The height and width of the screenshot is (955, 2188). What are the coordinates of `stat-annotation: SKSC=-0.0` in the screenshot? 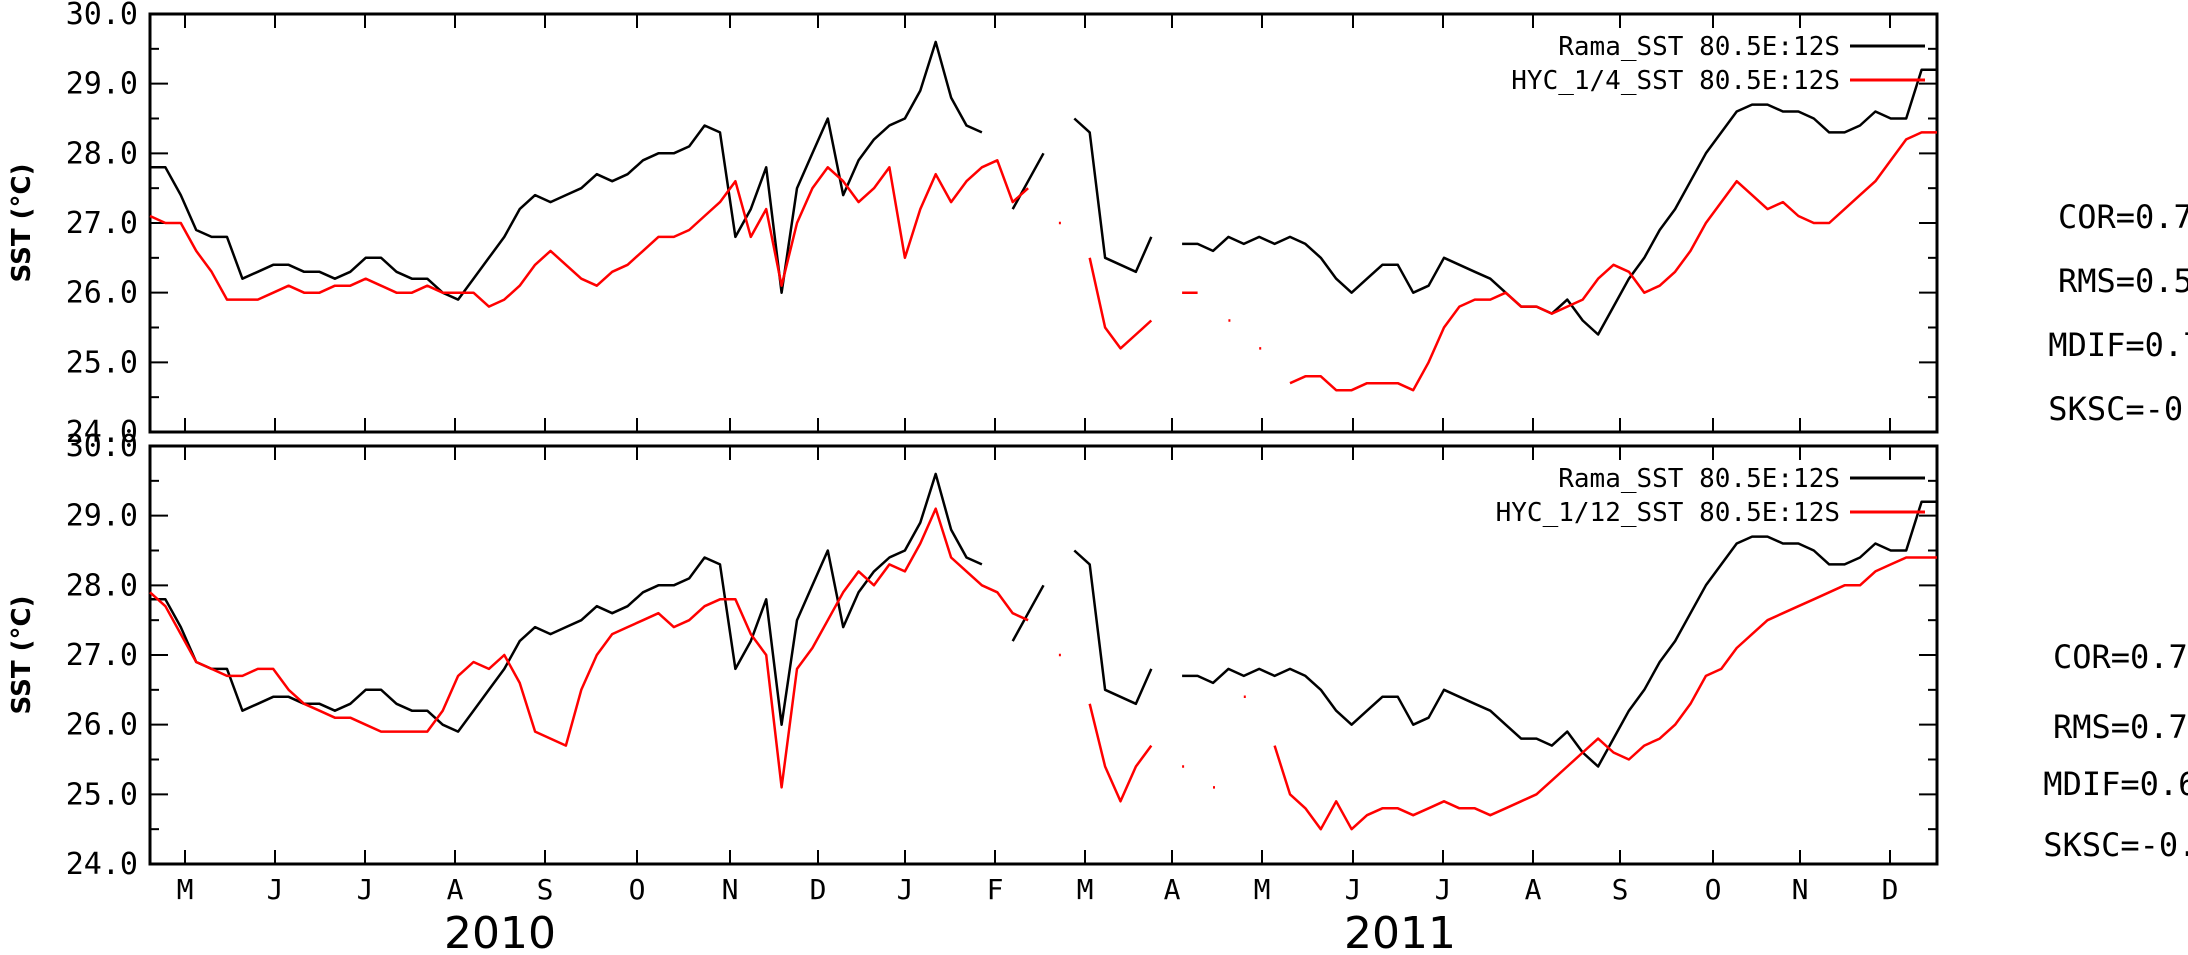 It's located at (2118, 409).